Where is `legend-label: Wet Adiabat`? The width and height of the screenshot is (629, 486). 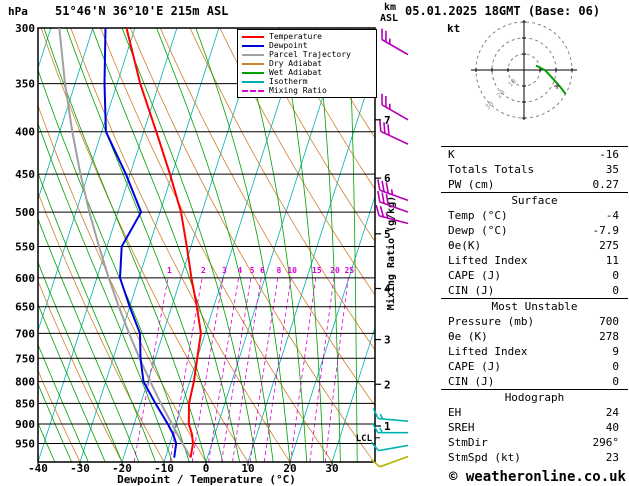 legend-label: Wet Adiabat is located at coordinates (295, 72).